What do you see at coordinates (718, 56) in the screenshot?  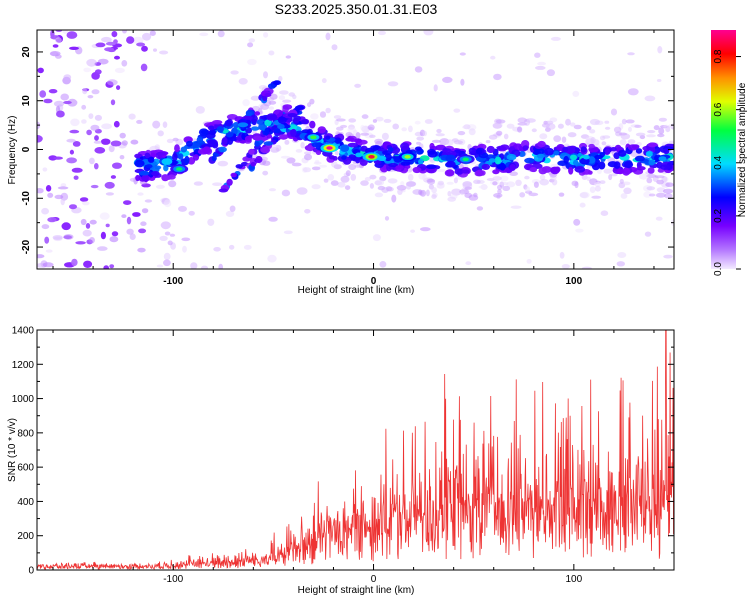 I see `colorbar-tick-label: 0.8` at bounding box center [718, 56].